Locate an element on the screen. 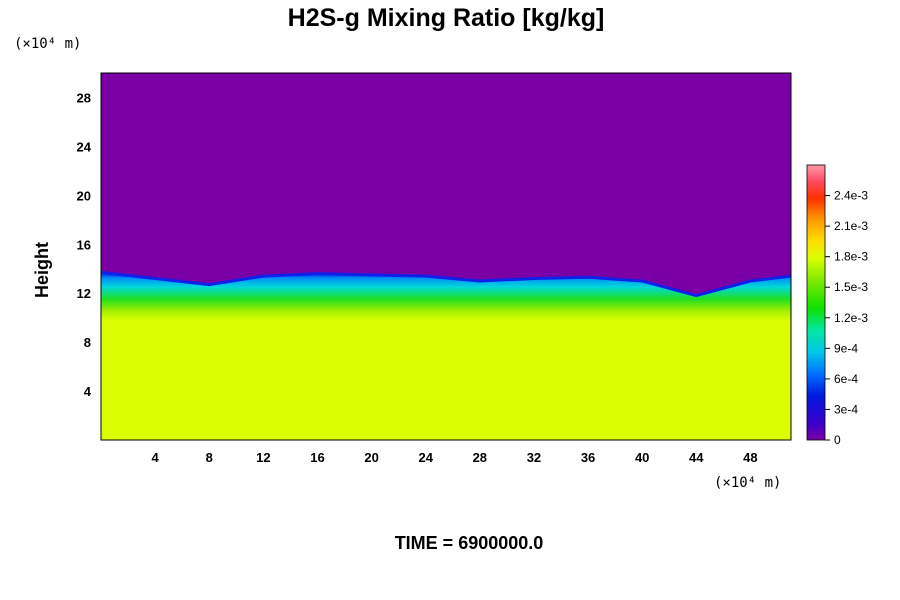 The width and height of the screenshot is (900, 600). y-unit-label: (×10⁴ m) is located at coordinates (47, 44).